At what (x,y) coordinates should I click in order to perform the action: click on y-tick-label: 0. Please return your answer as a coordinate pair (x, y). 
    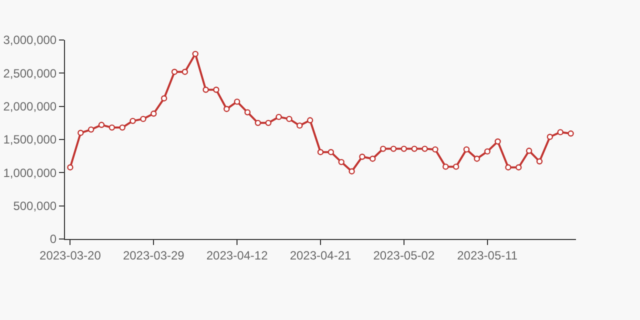
    Looking at the image, I should click on (53, 239).